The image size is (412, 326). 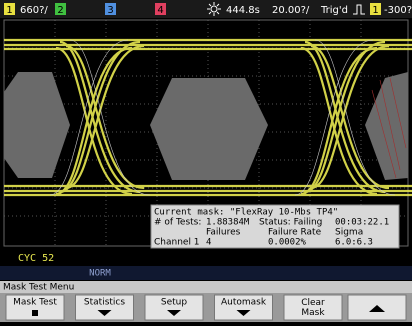 What do you see at coordinates (174, 303) in the screenshot?
I see `softkey-label: Setup` at bounding box center [174, 303].